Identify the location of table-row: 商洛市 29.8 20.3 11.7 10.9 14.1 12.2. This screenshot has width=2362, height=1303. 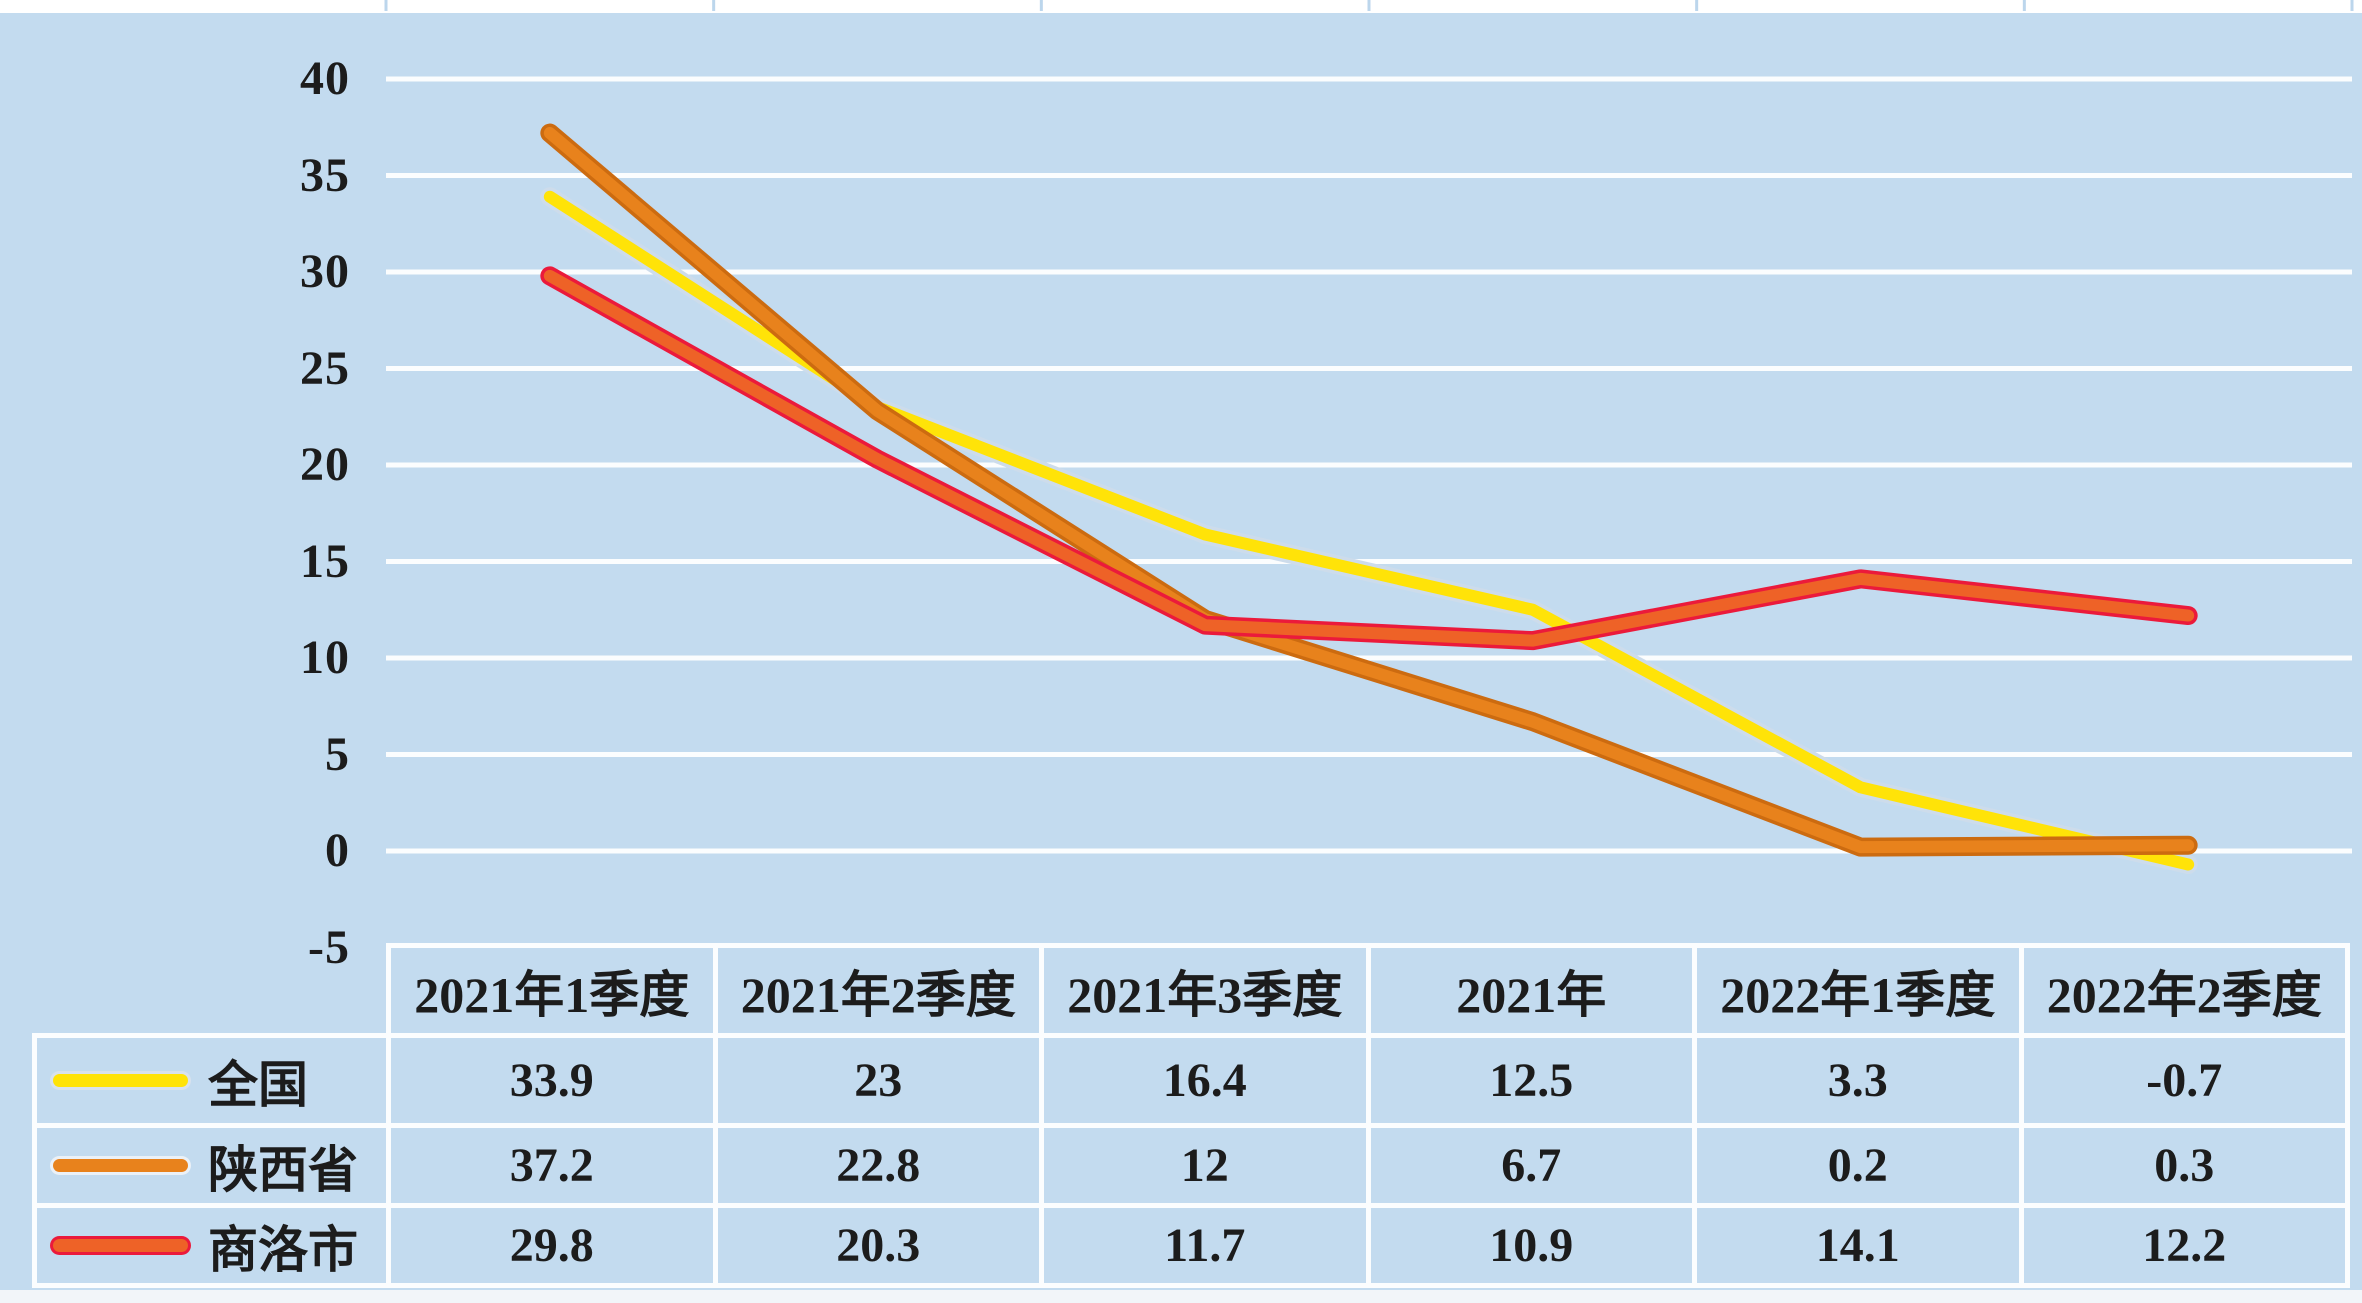
(1191, 1245).